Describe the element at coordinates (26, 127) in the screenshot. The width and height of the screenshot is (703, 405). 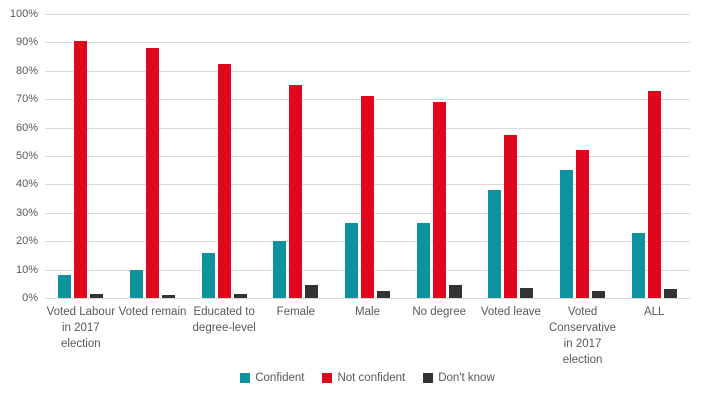
I see `y-tick-label: 60%` at that location.